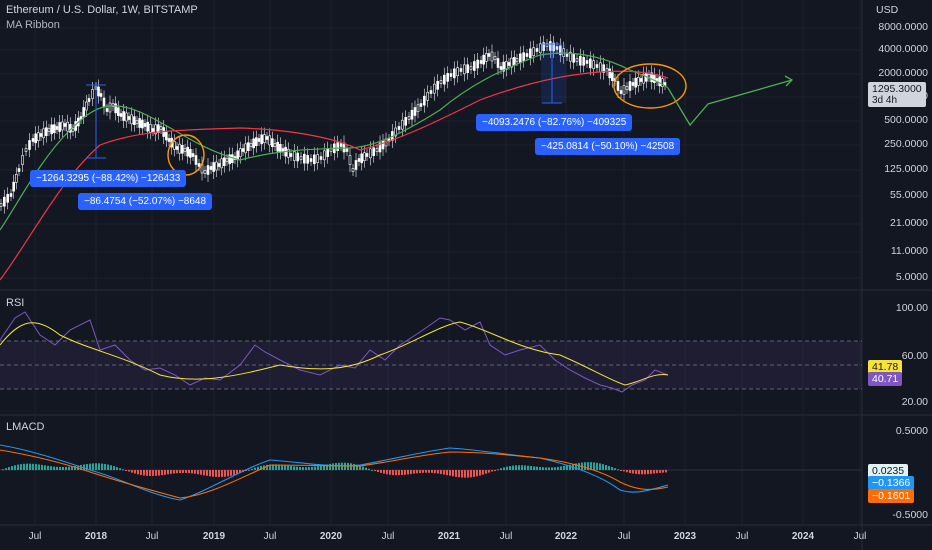  I want to click on indicator-ma-ribbon-label: MA Ribbon, so click(33, 25).